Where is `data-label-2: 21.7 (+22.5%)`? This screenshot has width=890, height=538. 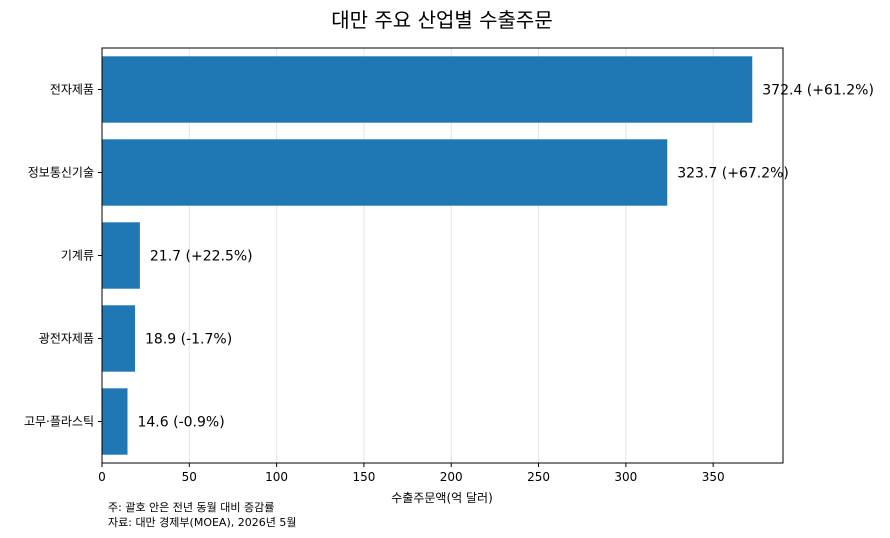
data-label-2: 21.7 (+22.5%) is located at coordinates (201, 257).